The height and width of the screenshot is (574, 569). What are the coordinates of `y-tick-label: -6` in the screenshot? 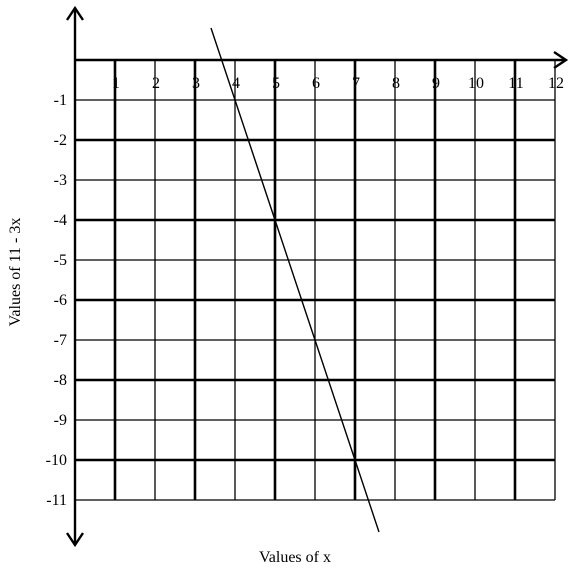 It's located at (60, 300).